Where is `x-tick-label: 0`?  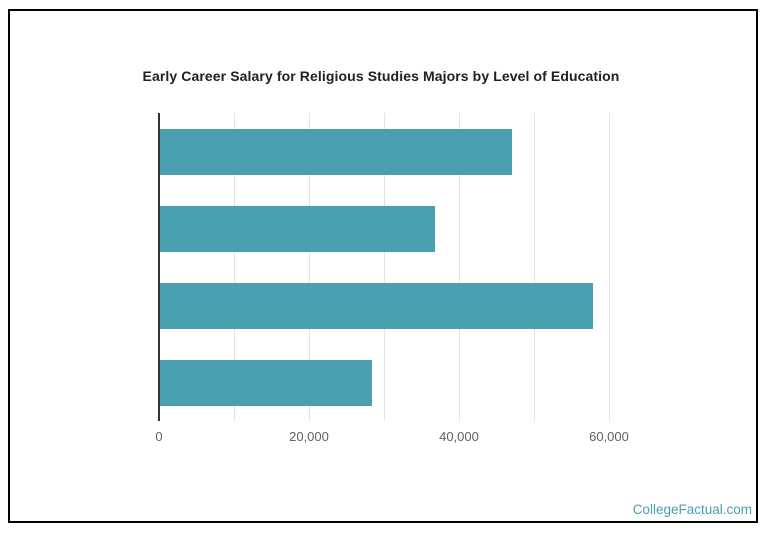
x-tick-label: 0 is located at coordinates (159, 436).